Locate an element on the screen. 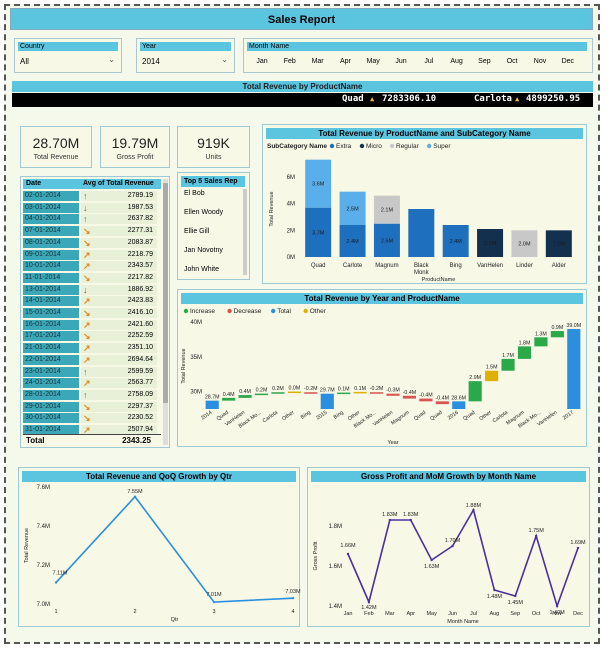  country-slicer: Country All ⌄ is located at coordinates (68, 55).